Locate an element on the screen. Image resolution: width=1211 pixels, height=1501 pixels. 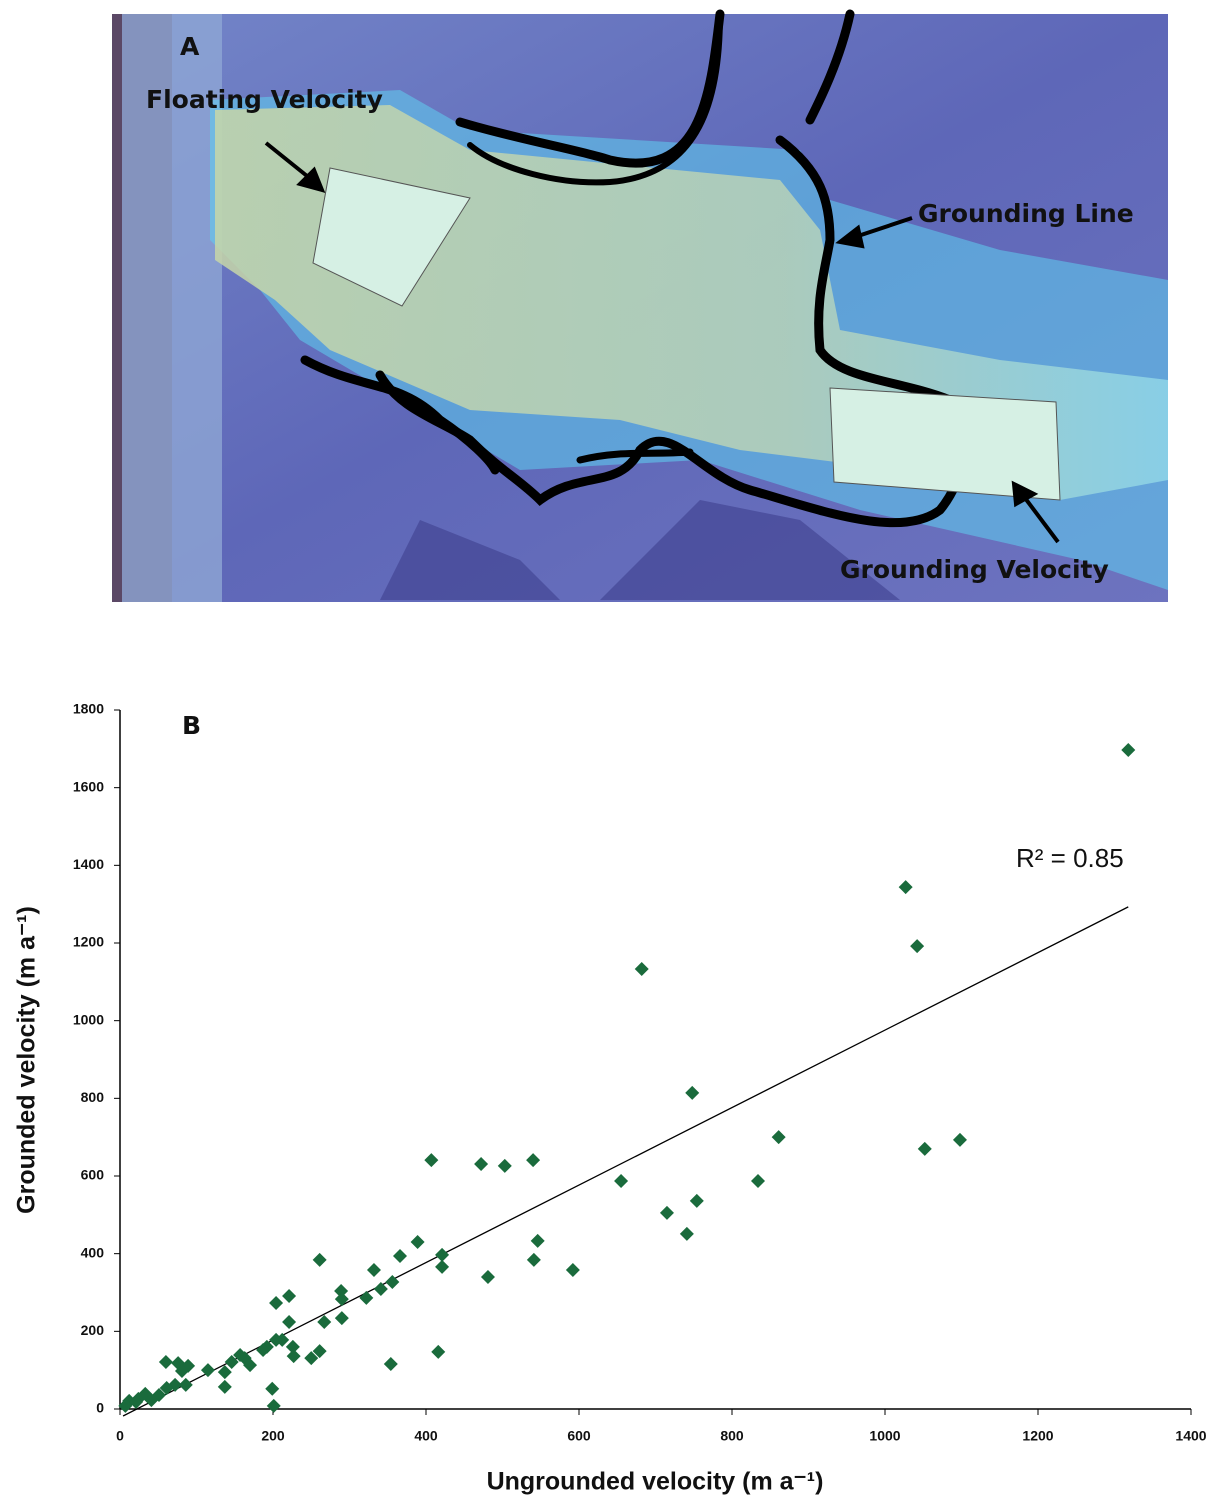
x-axis-label: Ungrounded velocity (m a⁻¹) is located at coordinates (655, 1482).